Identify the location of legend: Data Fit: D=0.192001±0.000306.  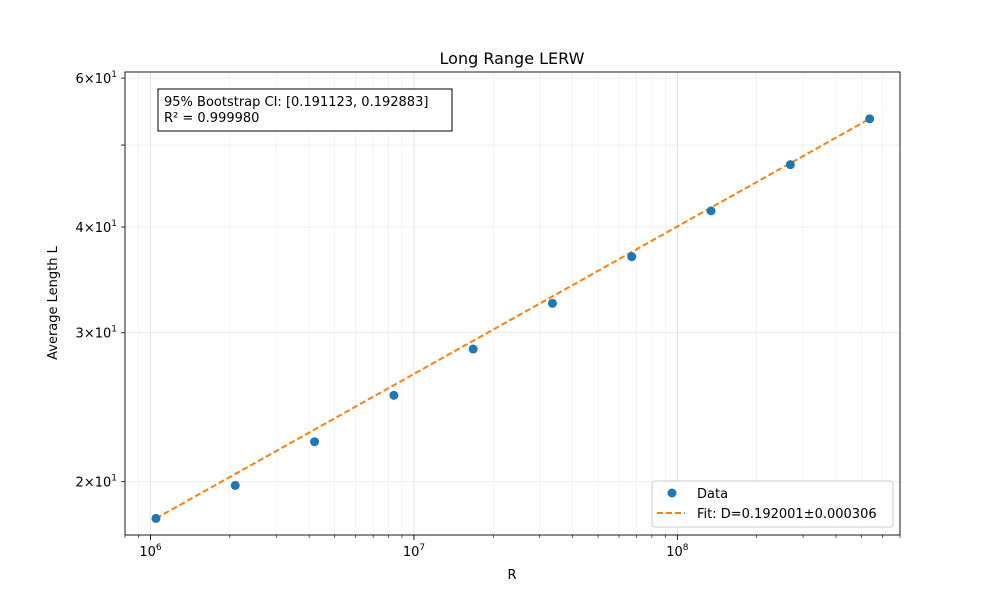
(772, 504).